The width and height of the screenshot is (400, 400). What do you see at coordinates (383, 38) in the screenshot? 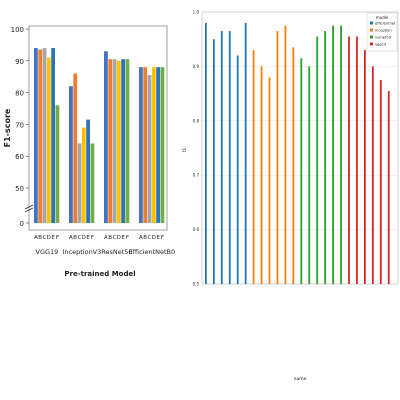
I see `legend-entry: resnet50` at bounding box center [383, 38].